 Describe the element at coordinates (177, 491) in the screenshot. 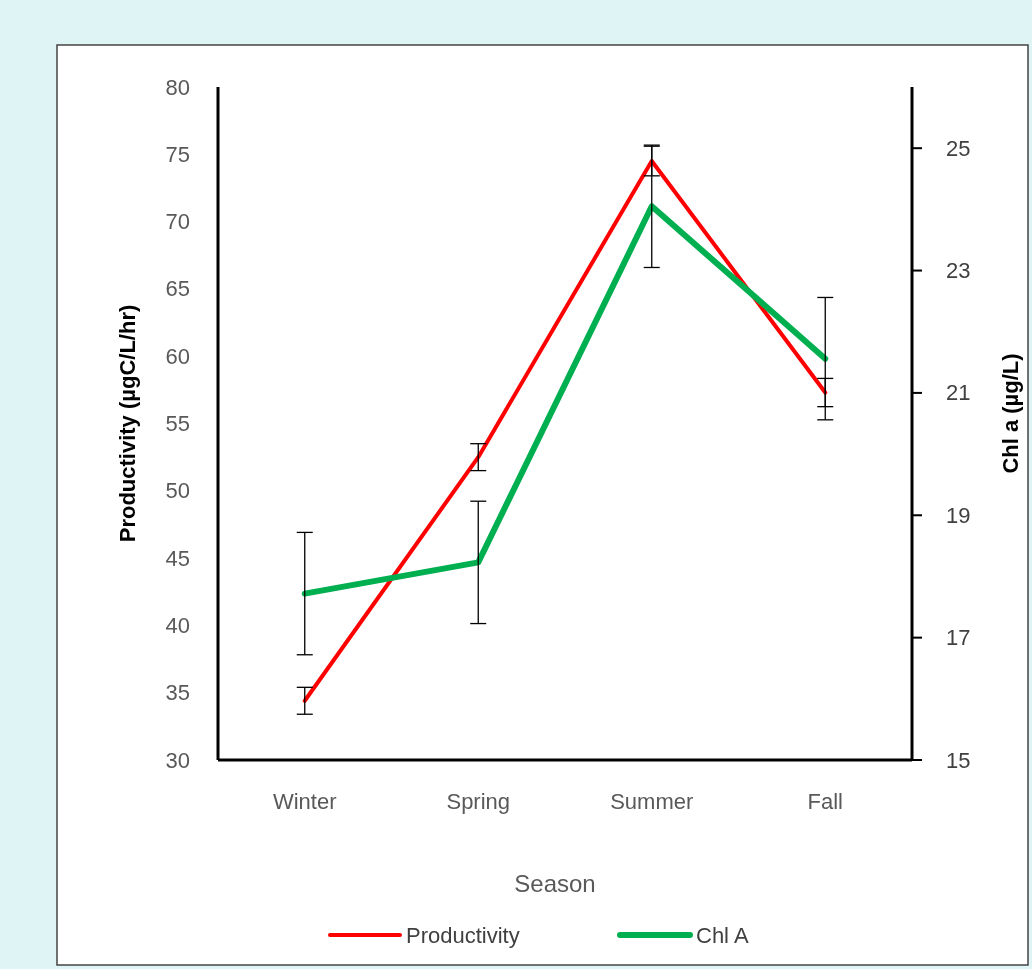

I see `y-tick-label: 50` at that location.